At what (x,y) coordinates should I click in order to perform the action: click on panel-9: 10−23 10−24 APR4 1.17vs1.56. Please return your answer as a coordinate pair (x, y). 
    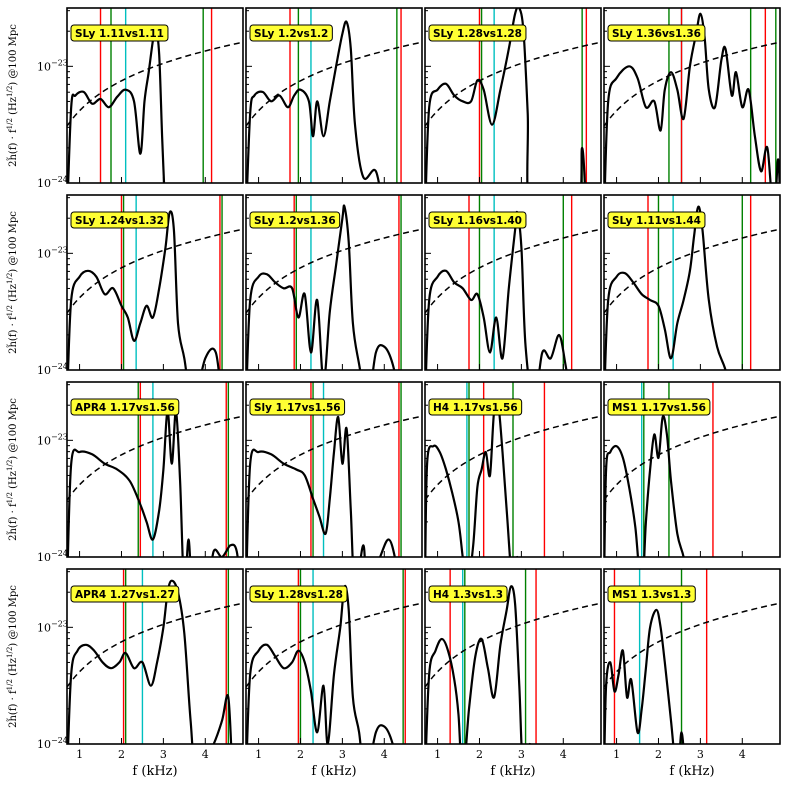
    Looking at the image, I should click on (140, 472).